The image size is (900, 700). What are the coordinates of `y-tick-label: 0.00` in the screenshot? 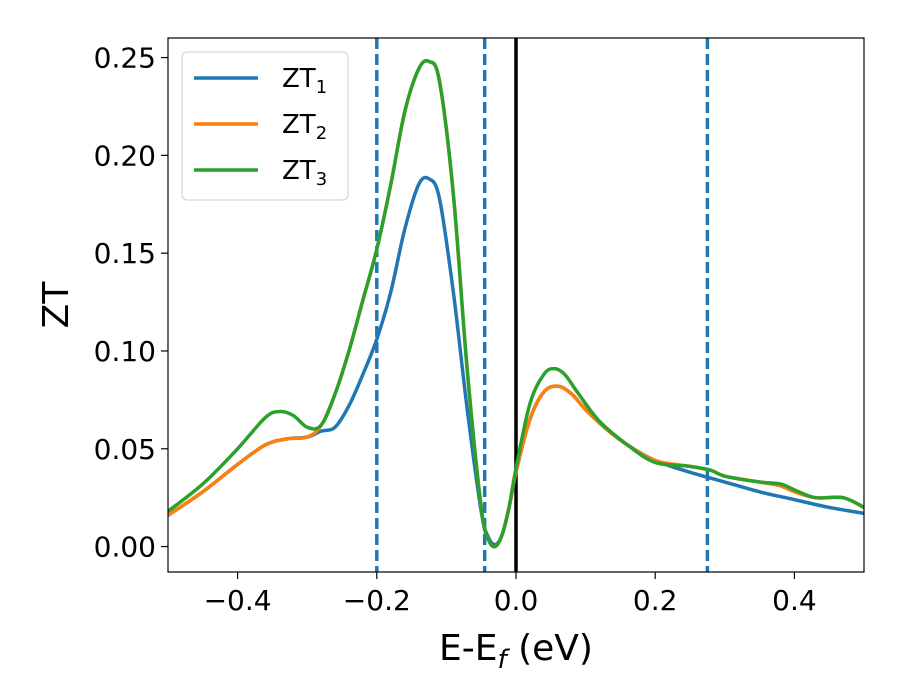 It's located at (125, 547).